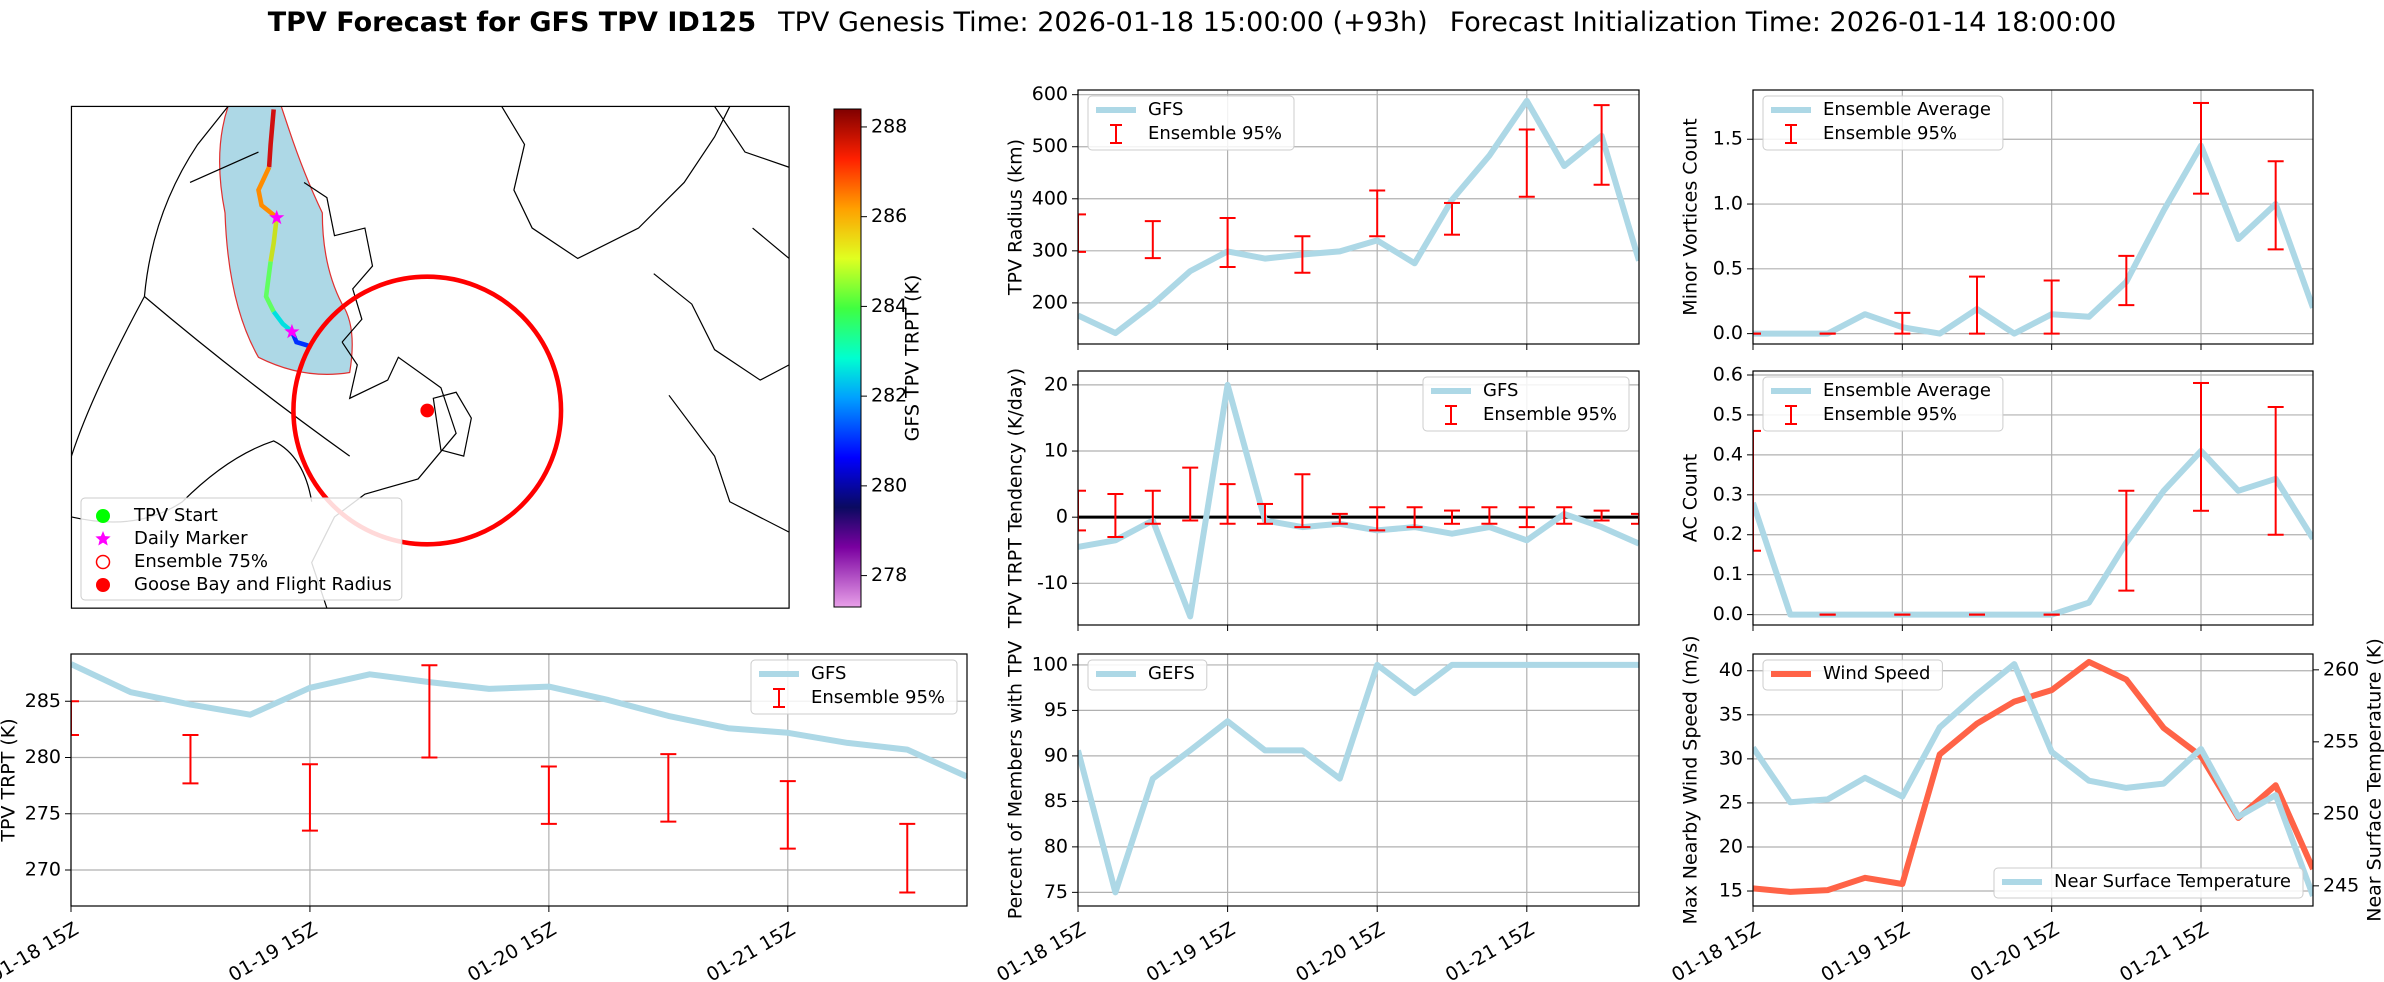 The image size is (2384, 982). I want to click on y-tick-label: 0.2, so click(1728, 534).